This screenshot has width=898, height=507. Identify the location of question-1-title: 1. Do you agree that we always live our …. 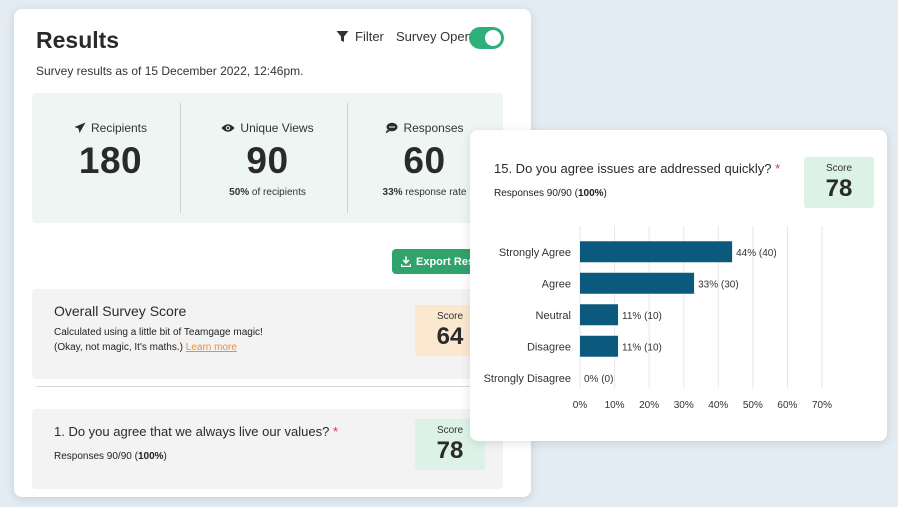
(196, 431).